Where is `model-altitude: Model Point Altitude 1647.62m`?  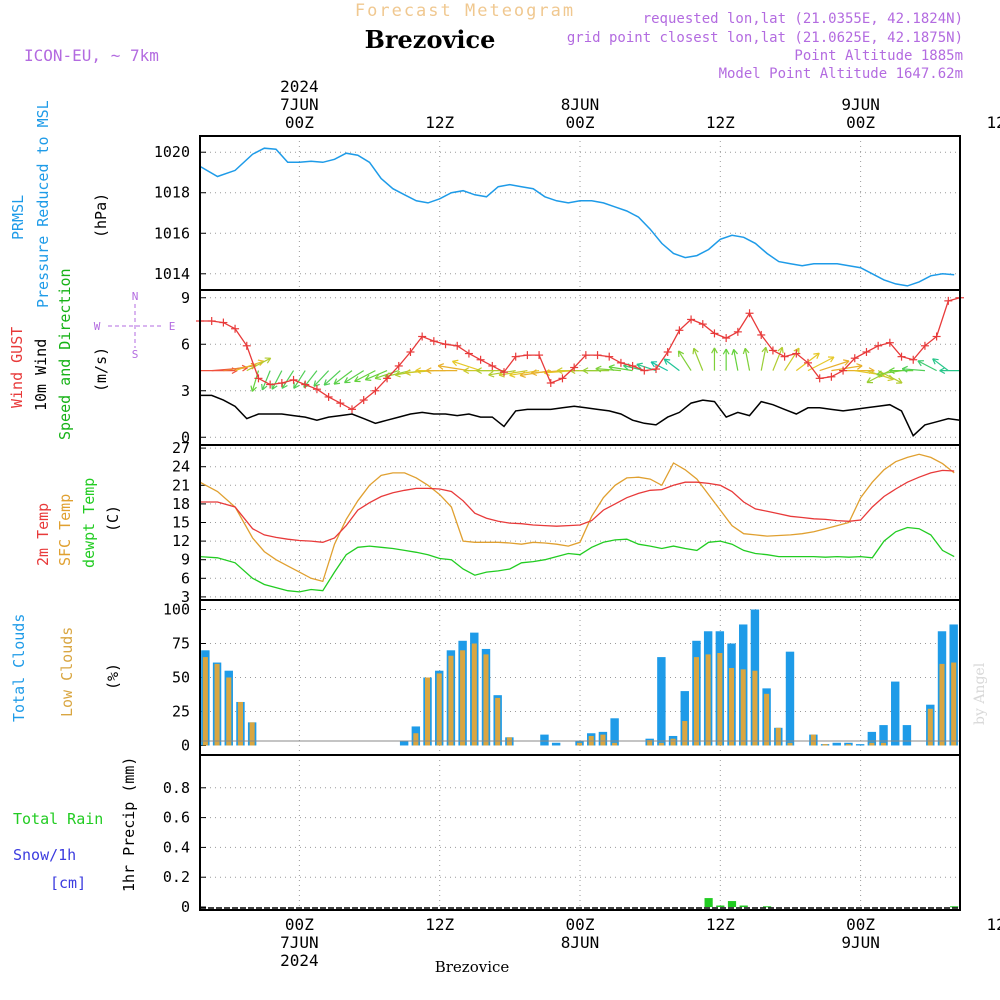 model-altitude: Model Point Altitude 1647.62m is located at coordinates (841, 74).